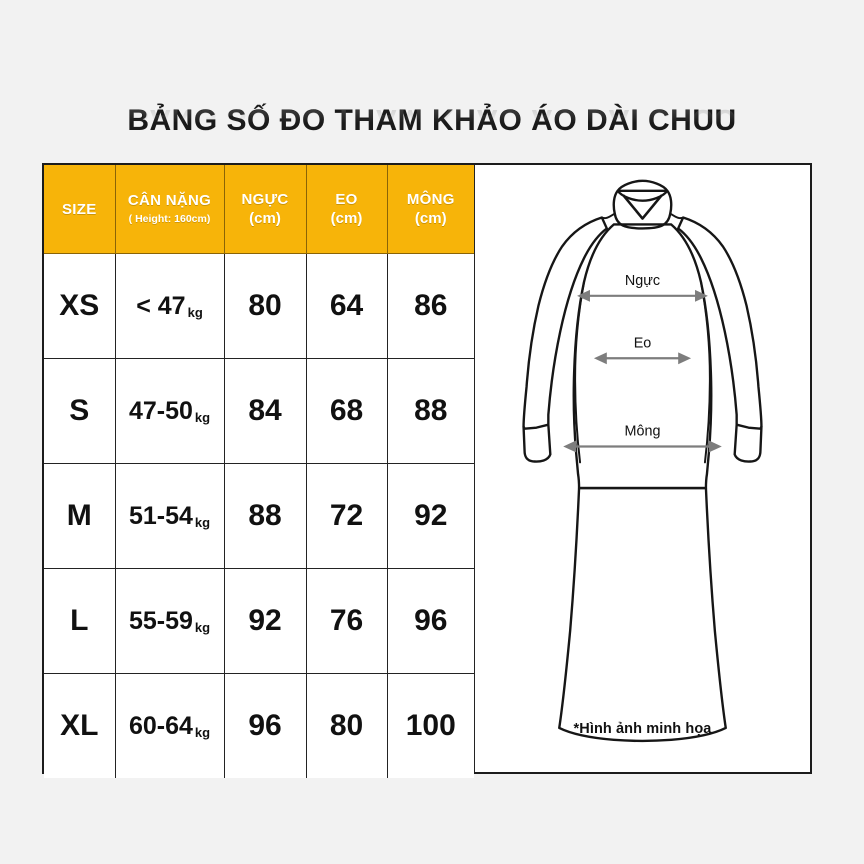 The height and width of the screenshot is (864, 864). I want to click on collar-top, so click(642, 190).